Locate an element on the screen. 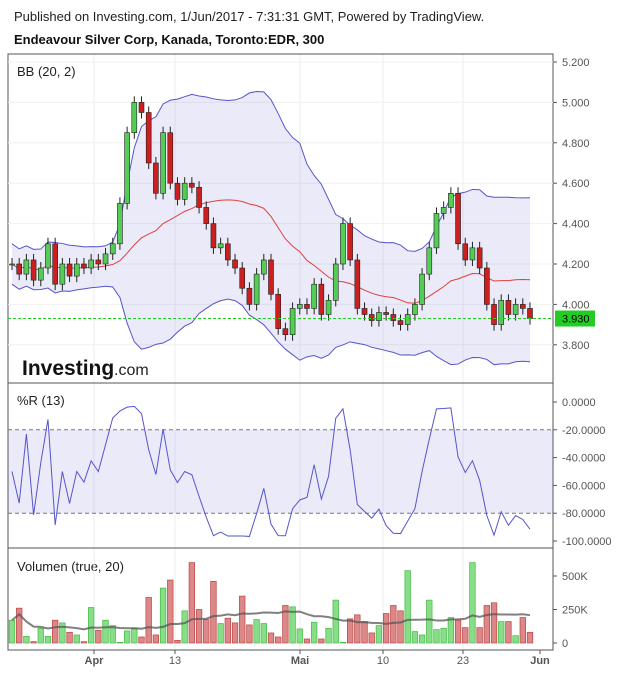 The image size is (622, 673). x-tick-label: Apr is located at coordinates (95, 661).